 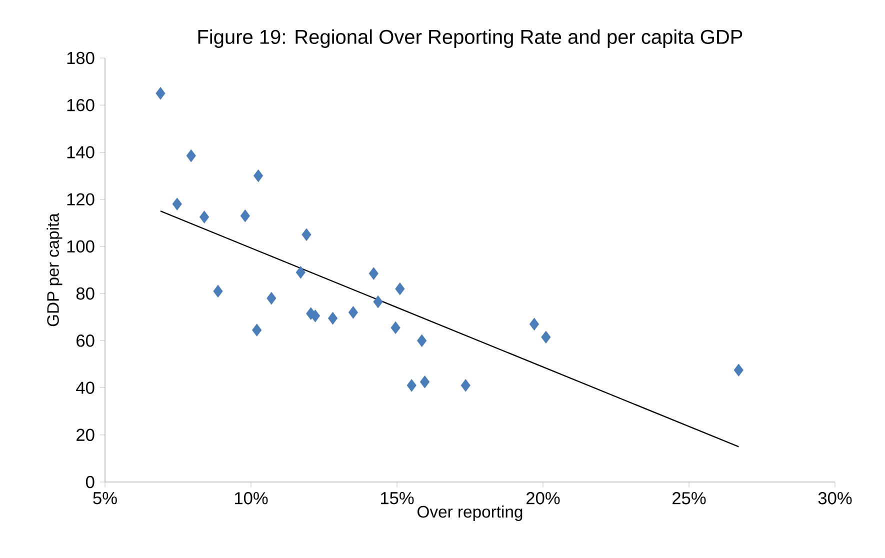 What do you see at coordinates (85, 293) in the screenshot?
I see `y-tick-label: 80` at bounding box center [85, 293].